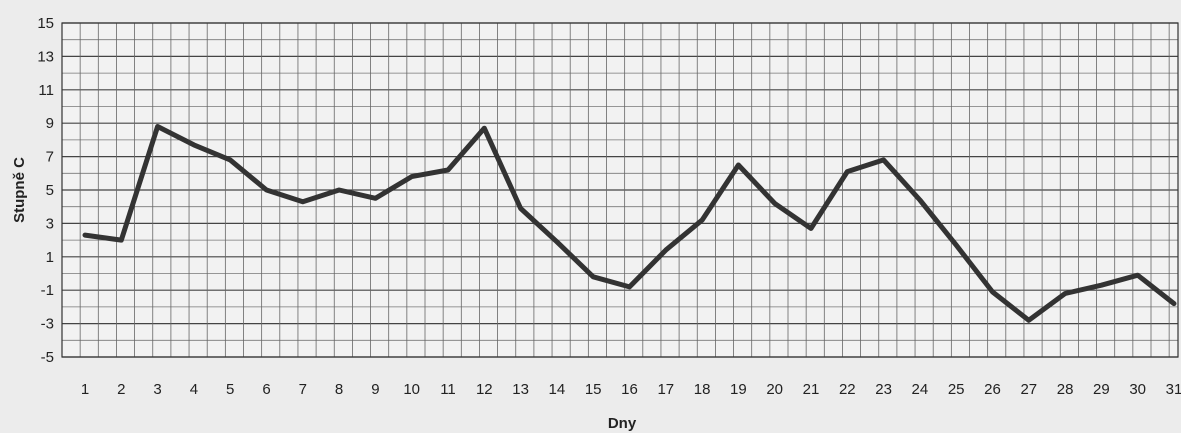 The width and height of the screenshot is (1181, 433). Describe the element at coordinates (46, 90) in the screenshot. I see `y-tick-label: 11` at that location.